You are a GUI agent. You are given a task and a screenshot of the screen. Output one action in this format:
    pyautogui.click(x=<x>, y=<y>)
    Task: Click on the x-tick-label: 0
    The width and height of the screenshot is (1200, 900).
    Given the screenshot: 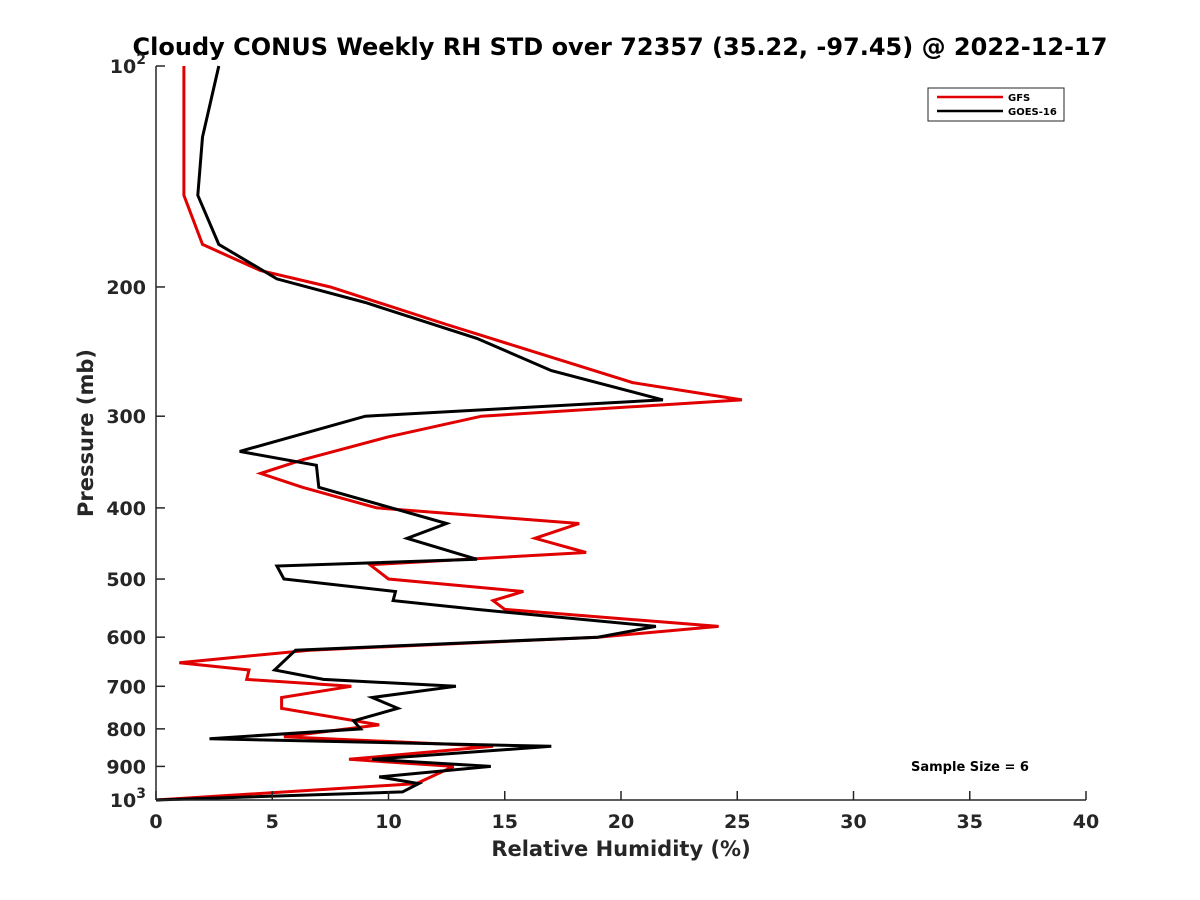 What is the action you would take?
    pyautogui.click(x=155, y=822)
    